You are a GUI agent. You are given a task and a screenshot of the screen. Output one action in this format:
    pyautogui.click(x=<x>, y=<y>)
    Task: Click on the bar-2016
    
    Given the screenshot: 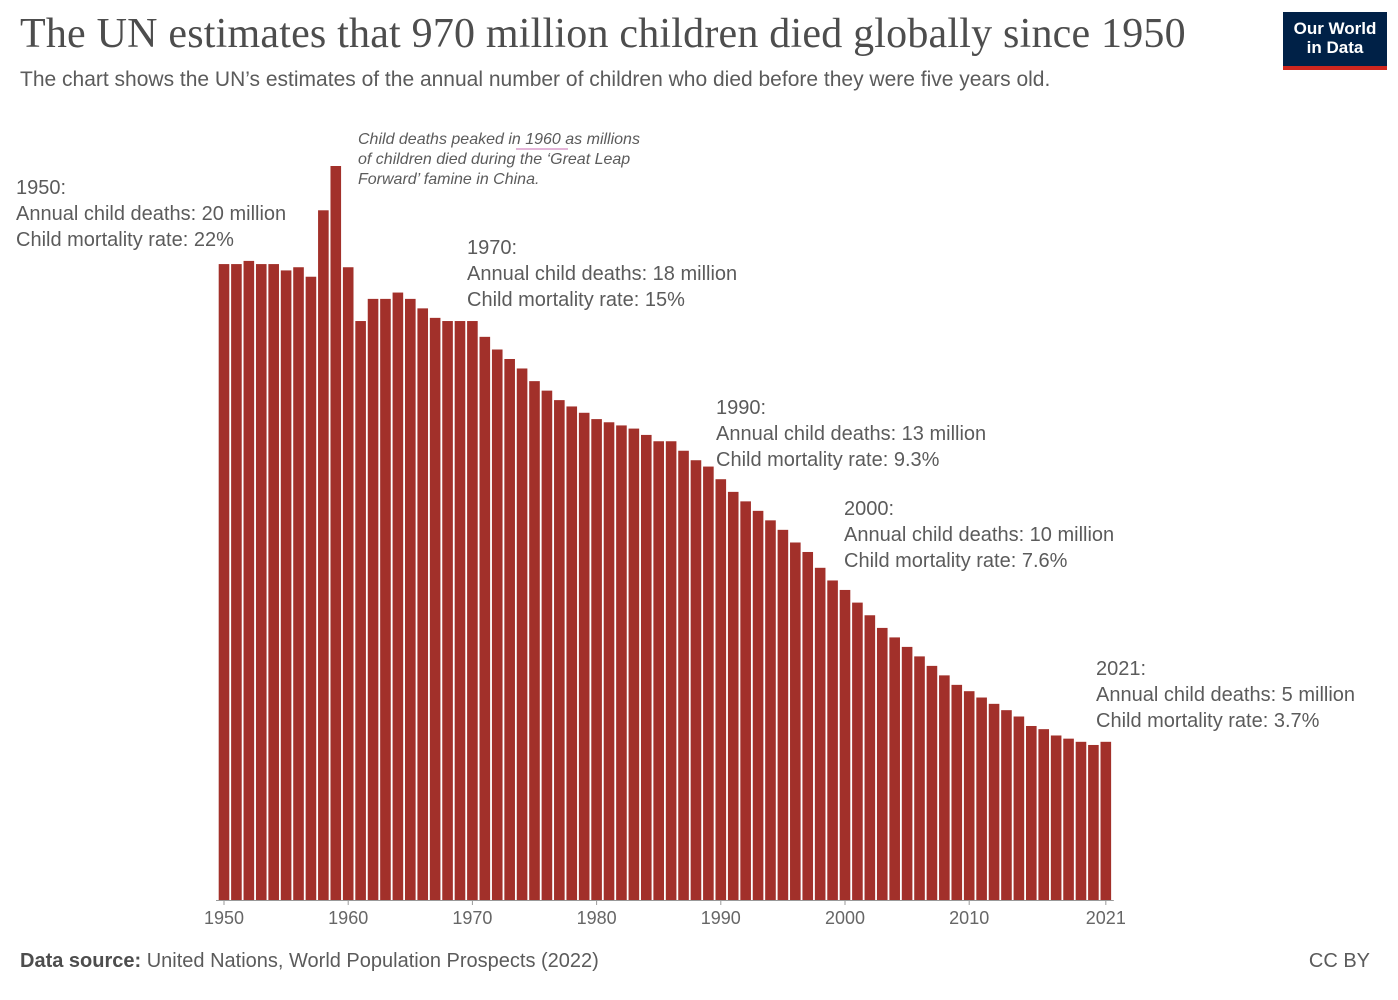 What is the action you would take?
    pyautogui.click(x=1044, y=814)
    